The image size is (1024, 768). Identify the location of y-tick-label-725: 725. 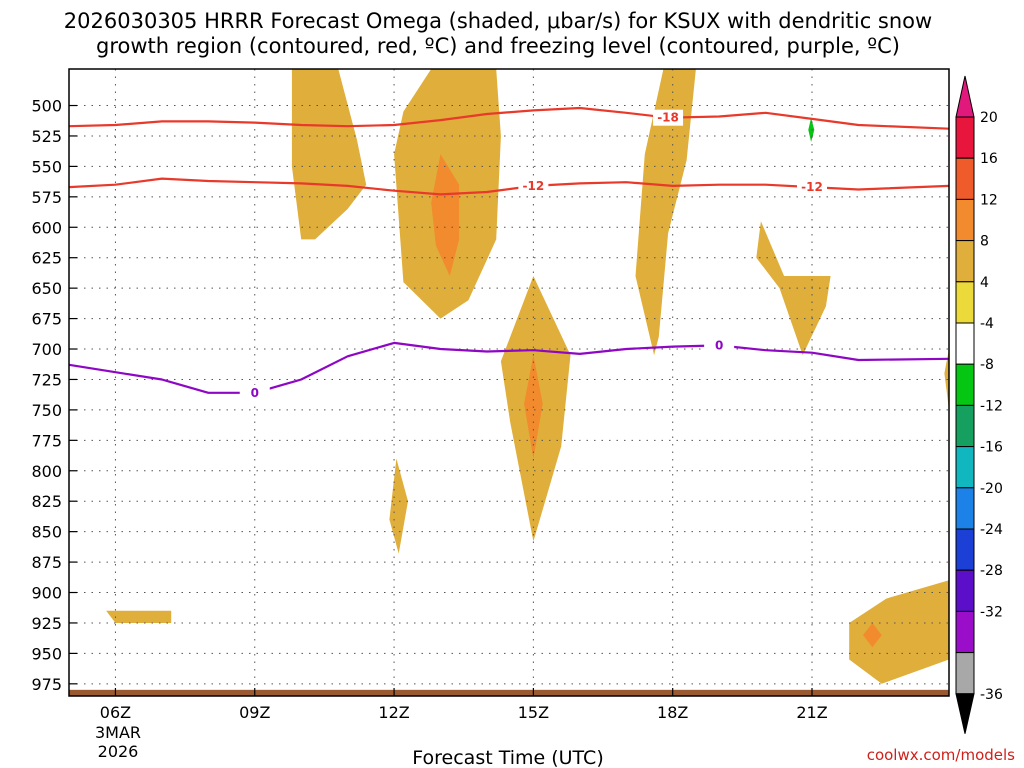
(46, 379).